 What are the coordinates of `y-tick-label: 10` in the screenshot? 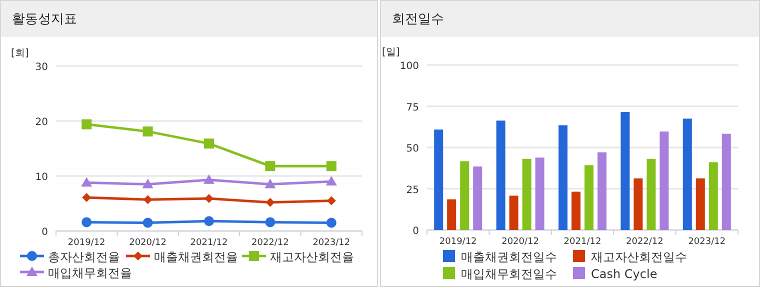 It's located at (41, 177).